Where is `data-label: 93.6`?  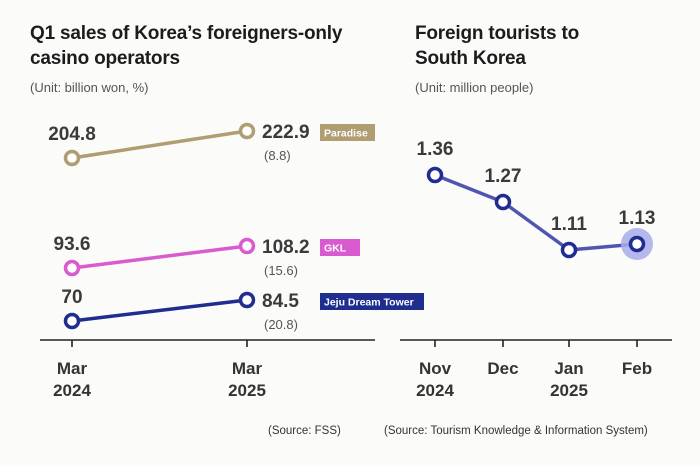 data-label: 93.6 is located at coordinates (72, 244).